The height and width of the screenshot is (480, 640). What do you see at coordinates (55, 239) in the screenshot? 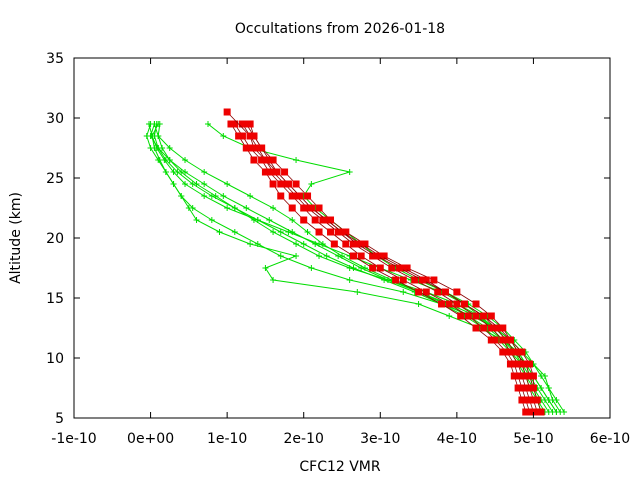
I see `y-tick-label: 20` at bounding box center [55, 239].